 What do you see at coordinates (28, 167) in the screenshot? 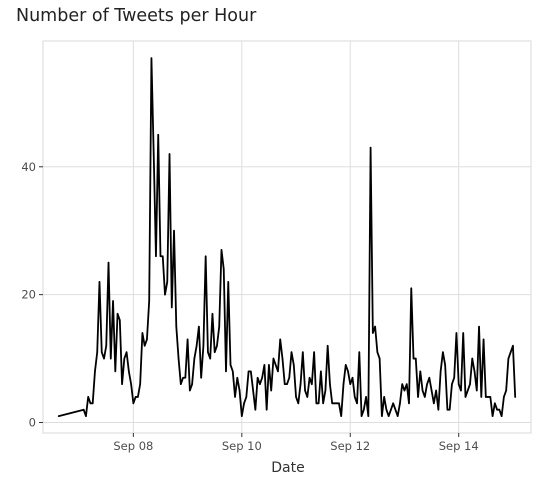
I see `y-tick-label: 40` at bounding box center [28, 167].